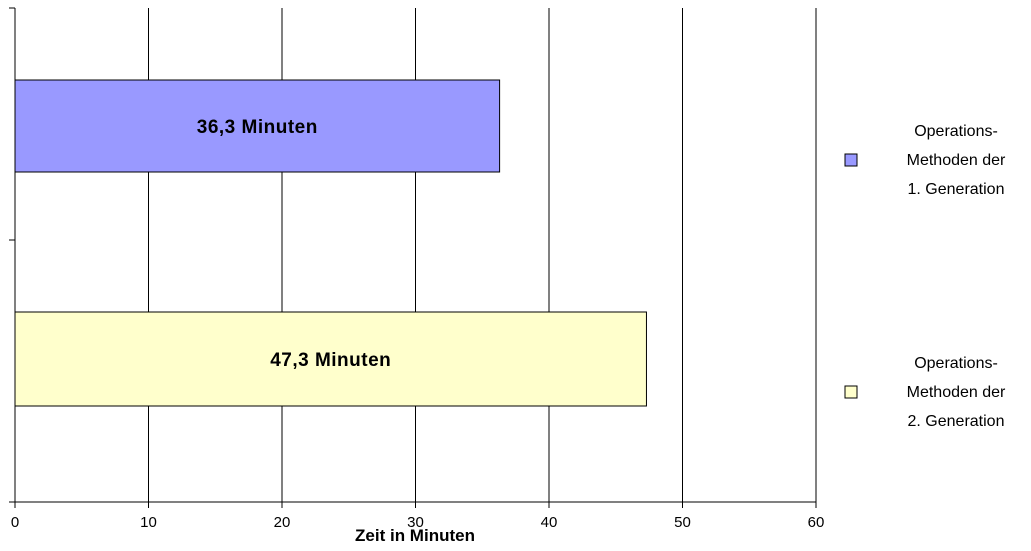 Image resolution: width=1031 pixels, height=551 pixels. What do you see at coordinates (956, 160) in the screenshot?
I see `legend-label: Operations-Methoden der 1. Generation` at bounding box center [956, 160].